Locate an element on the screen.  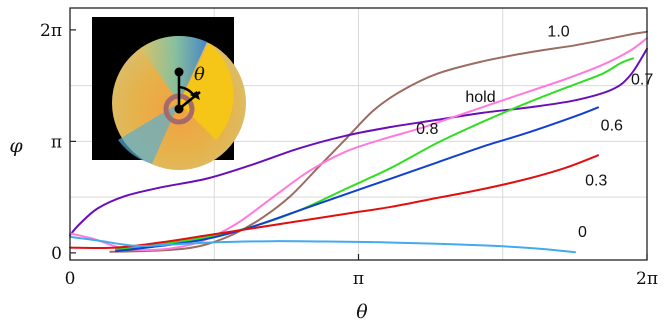
series-label-0-8: 0.8 is located at coordinates (427, 129).